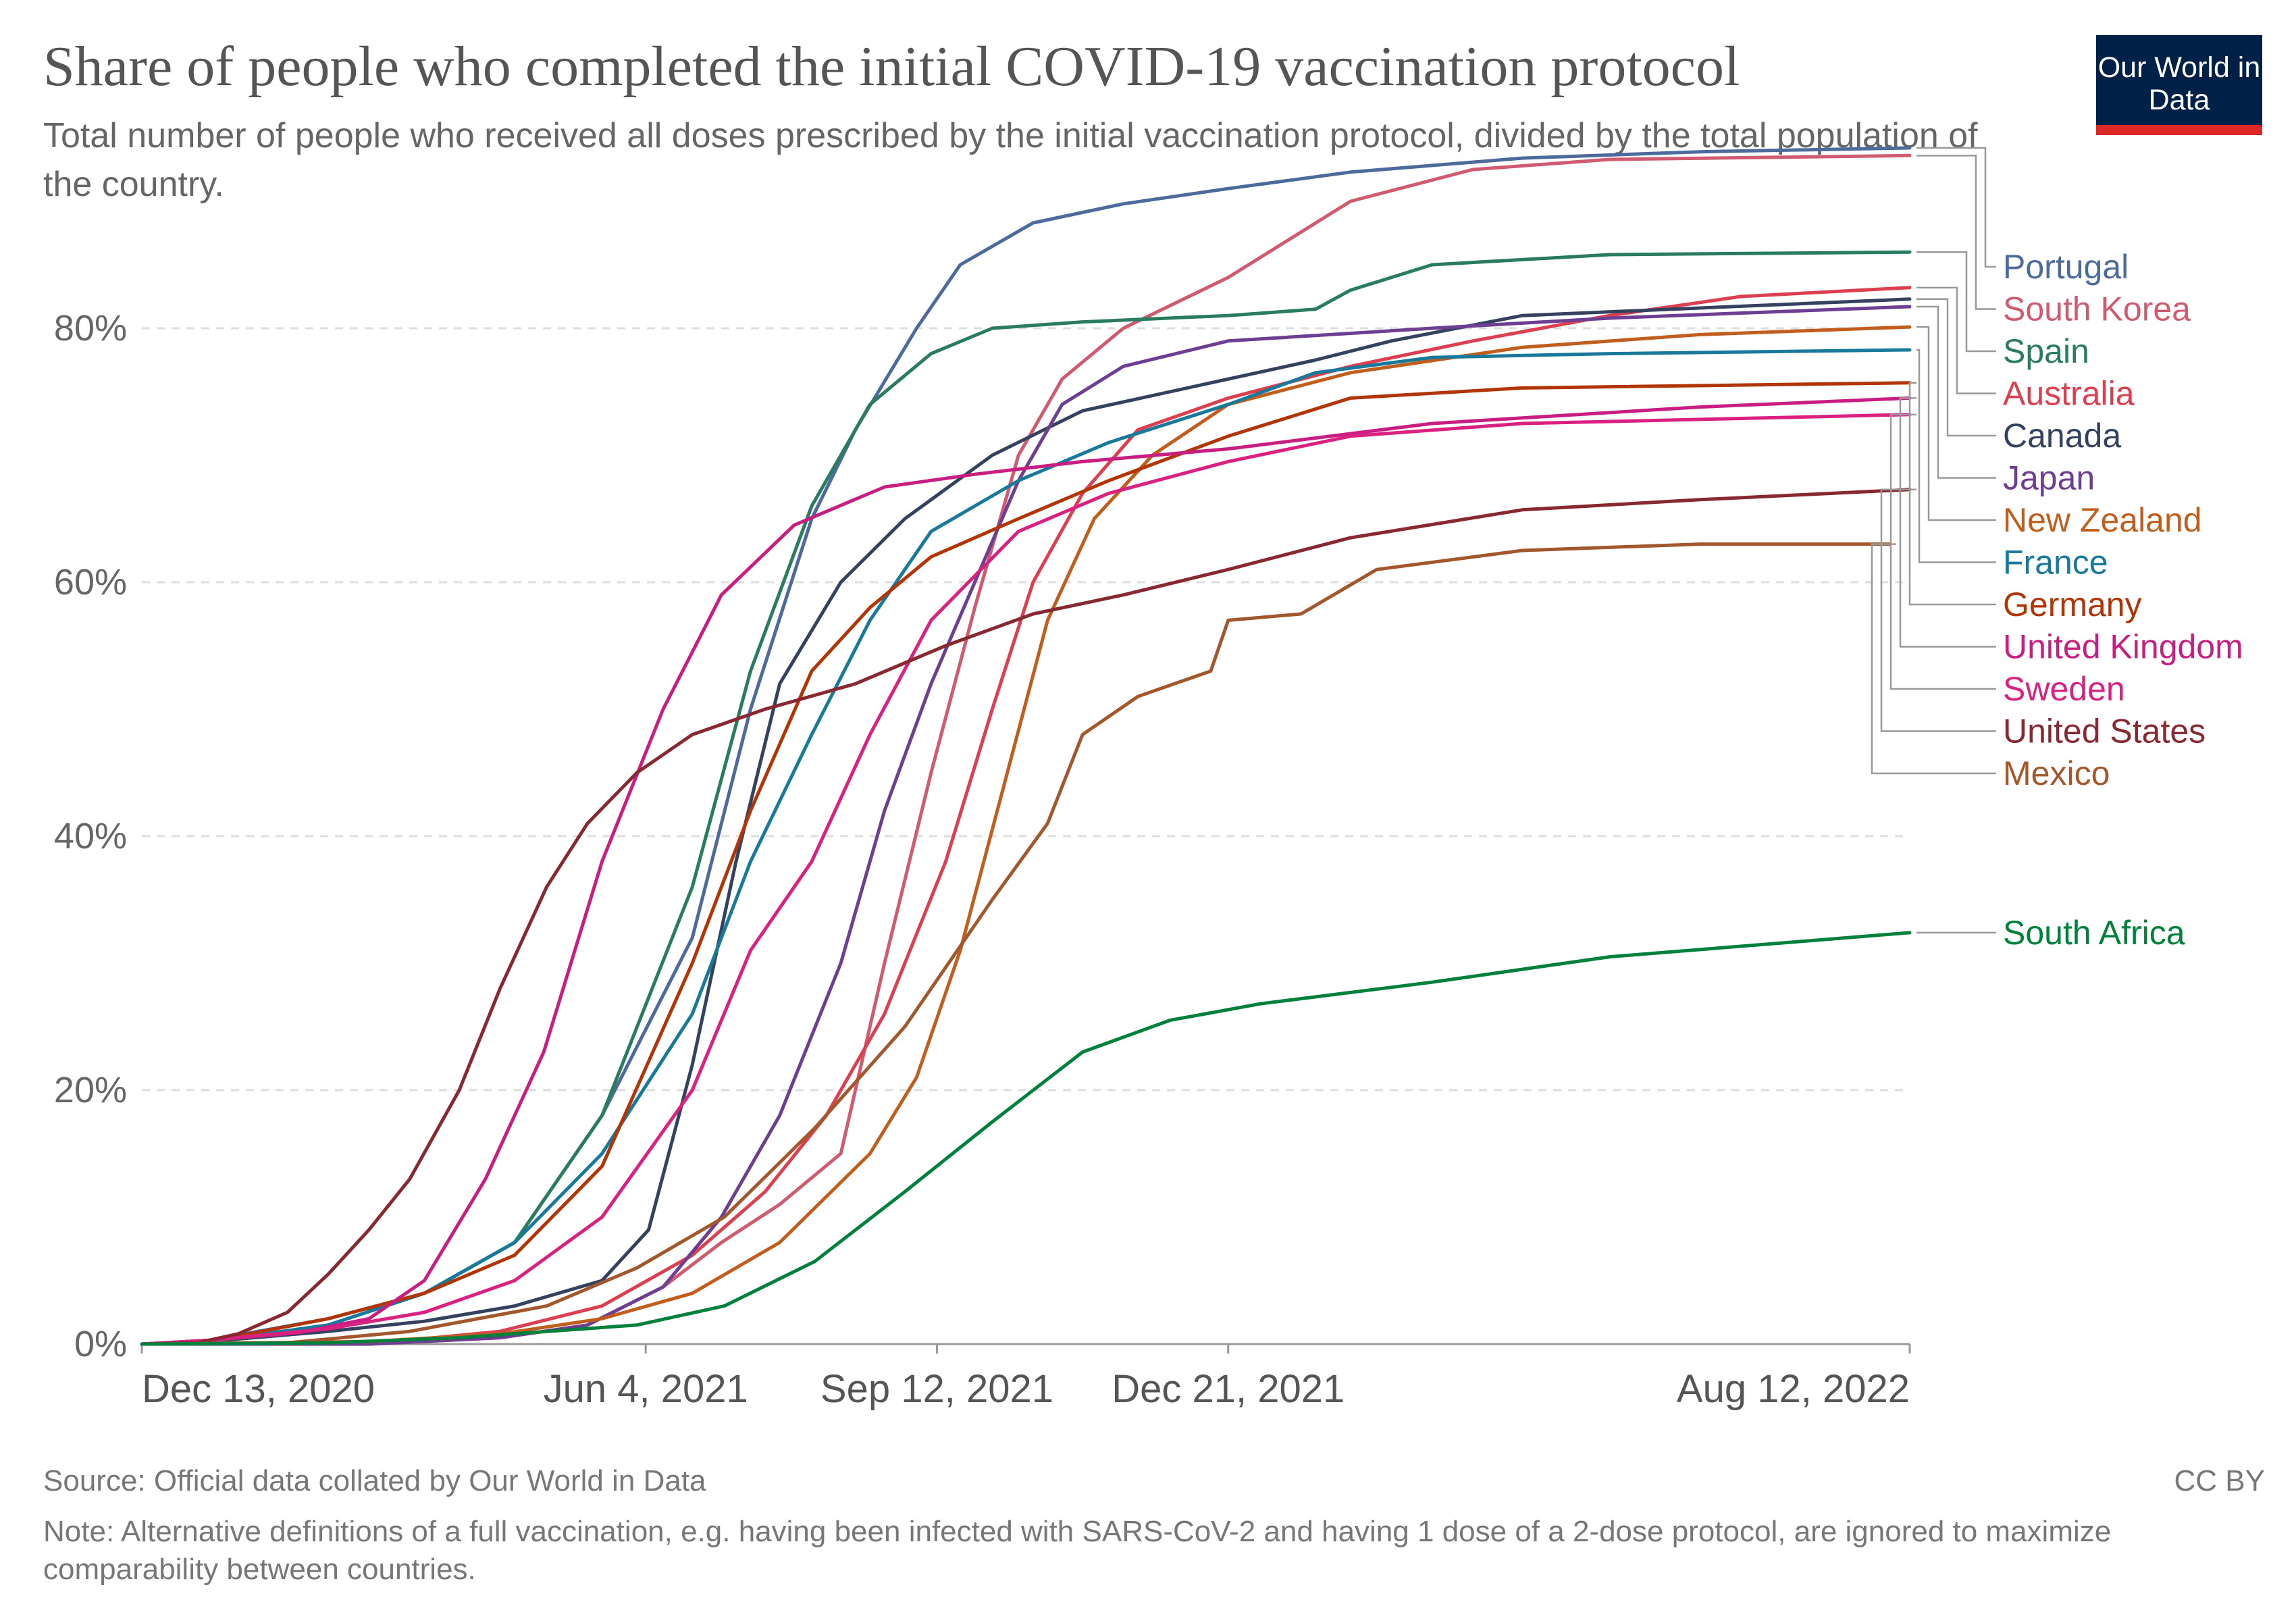 This screenshot has width=2296, height=1621. What do you see at coordinates (2046, 351) in the screenshot?
I see `legend-label-spain: Spain` at bounding box center [2046, 351].